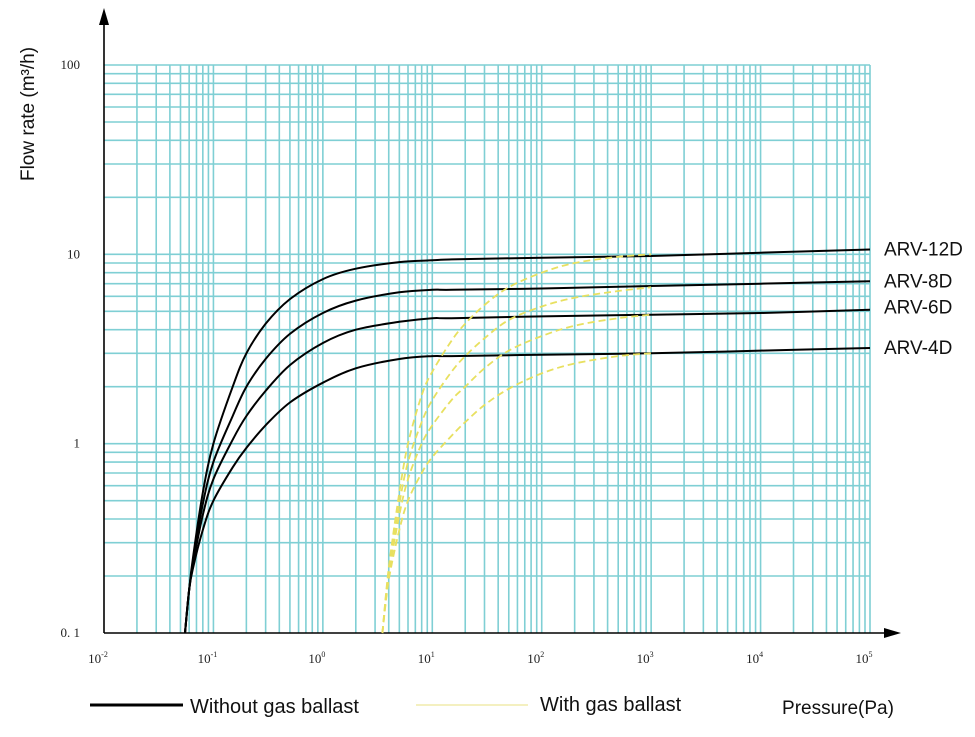  Describe the element at coordinates (480, 658) in the screenshot. I see `x-tick-labels: 10⁻² 10⁻¹ 10⁰ 10¹ 10² 10³ 10⁴ 10⁵` at that location.